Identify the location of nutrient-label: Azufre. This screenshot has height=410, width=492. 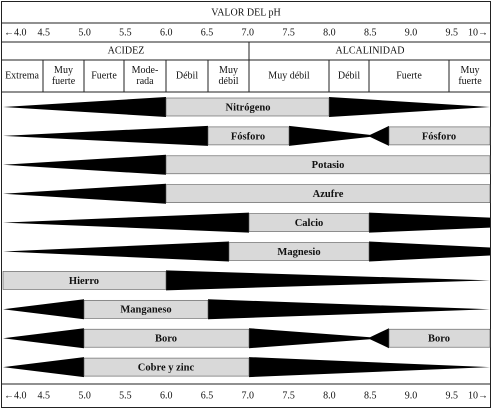
(328, 194).